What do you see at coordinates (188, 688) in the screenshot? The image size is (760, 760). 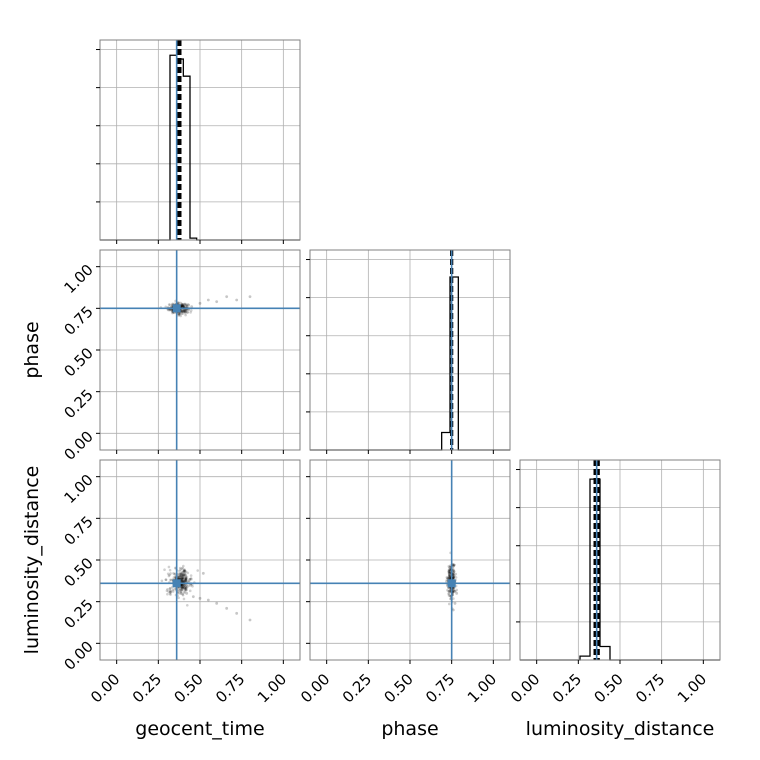 I see `xtick-label-geocent-time-2: 0.50` at bounding box center [188, 688].